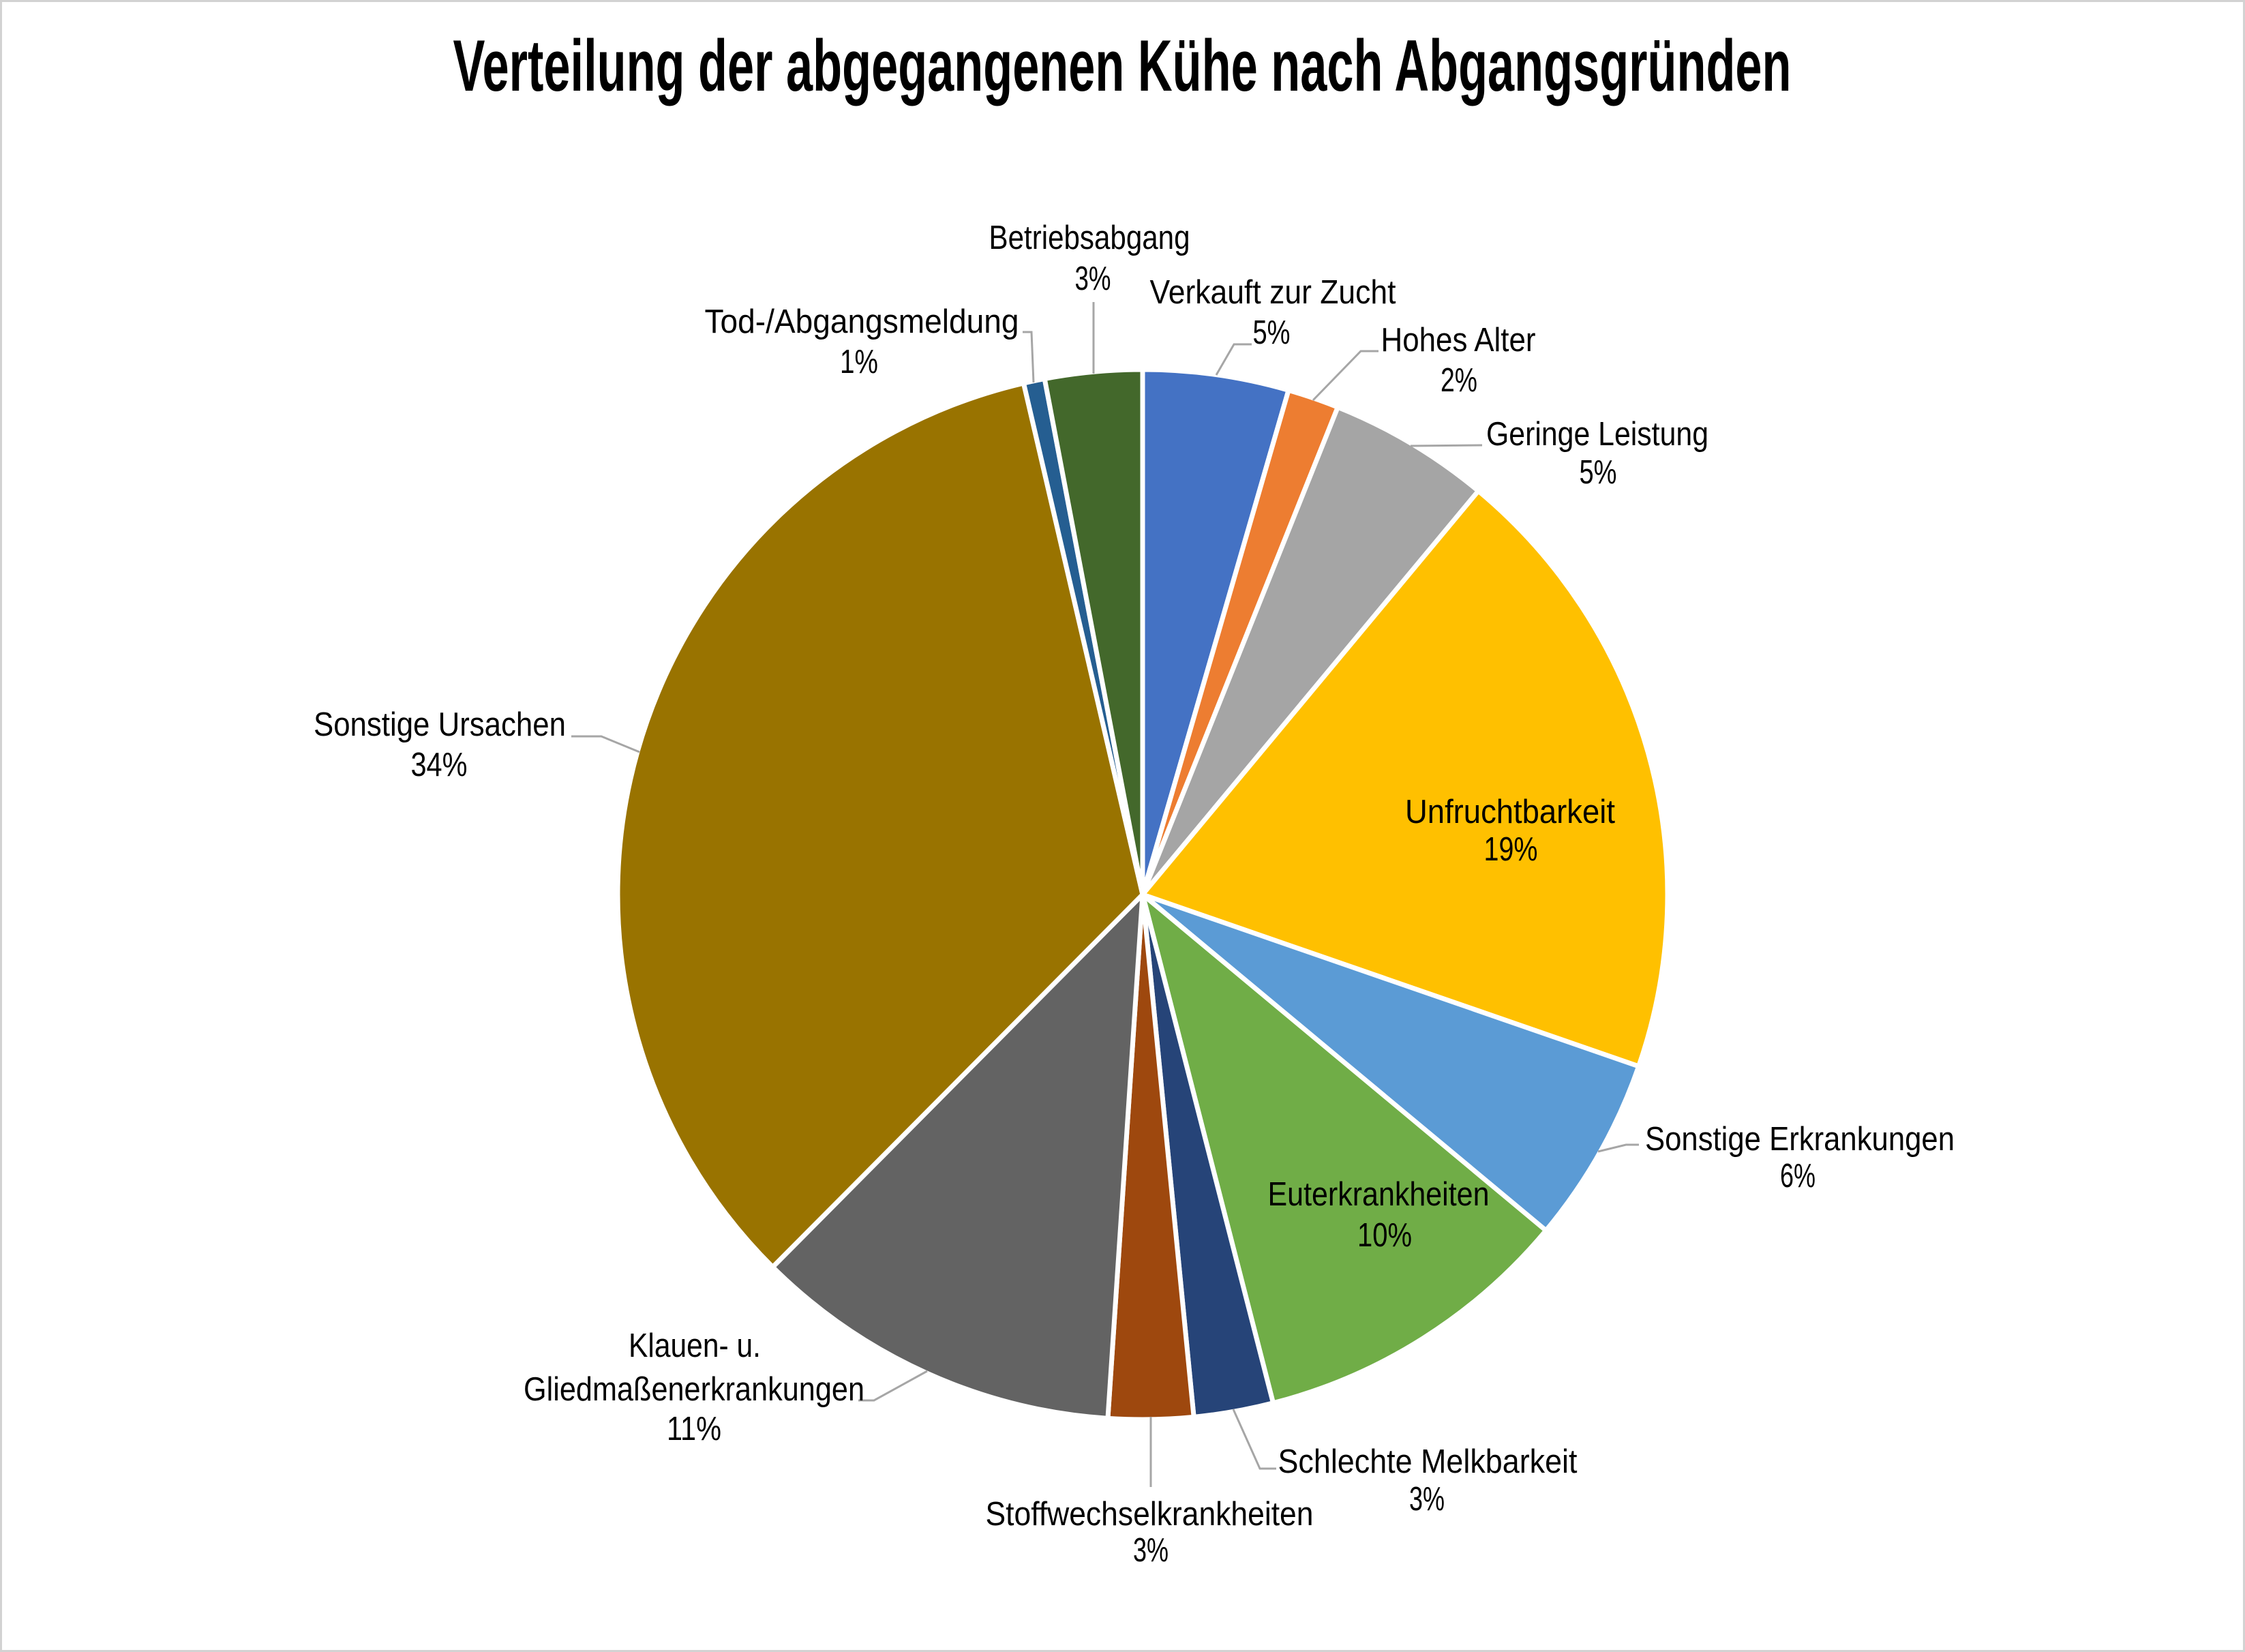 The width and height of the screenshot is (2245, 1652). I want to click on svg-text: 2%, so click(1459, 380).